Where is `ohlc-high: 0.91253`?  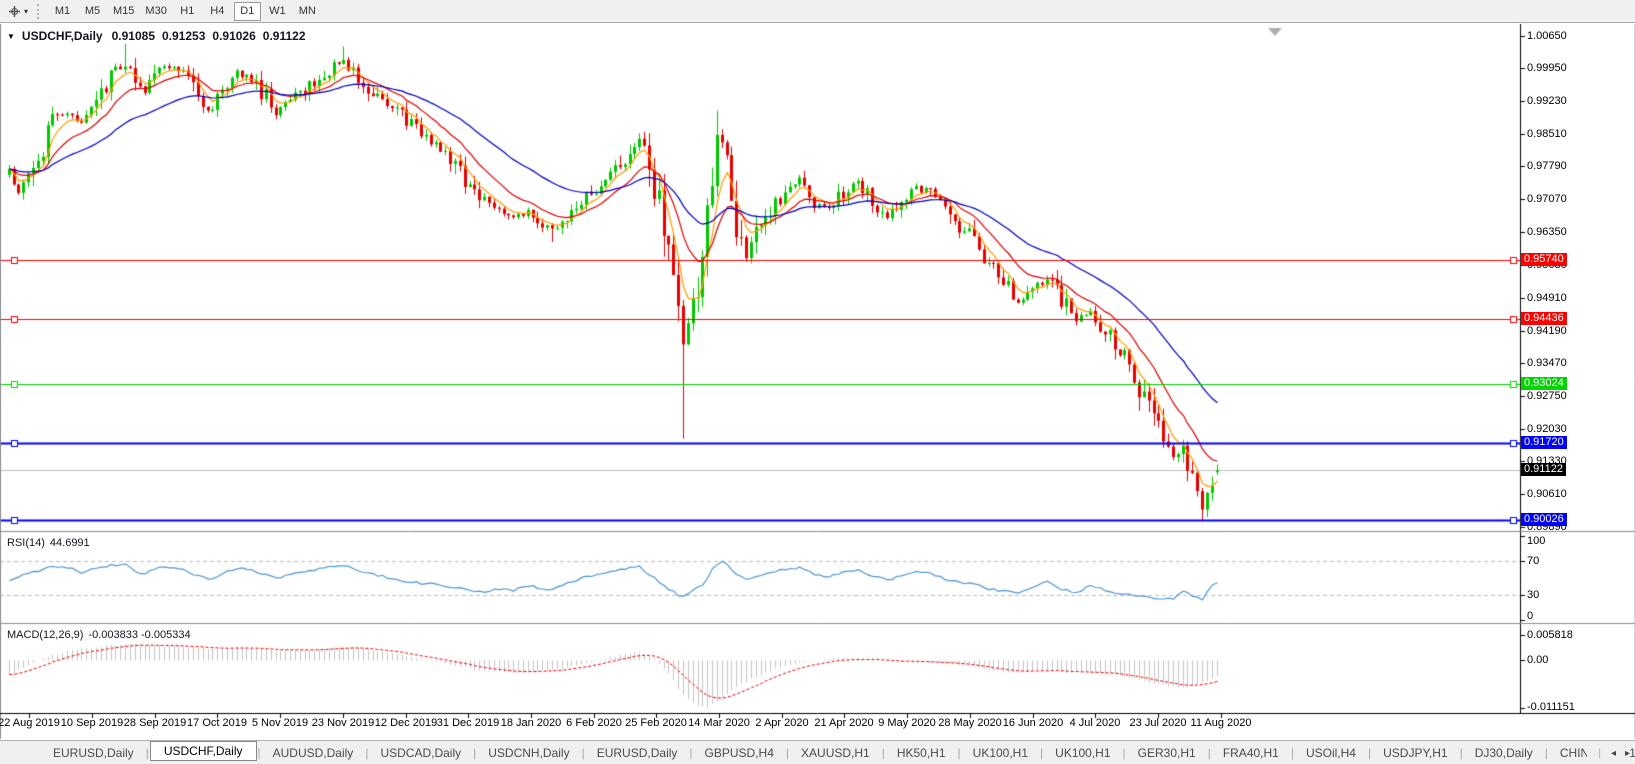
ohlc-high: 0.91253 is located at coordinates (184, 36).